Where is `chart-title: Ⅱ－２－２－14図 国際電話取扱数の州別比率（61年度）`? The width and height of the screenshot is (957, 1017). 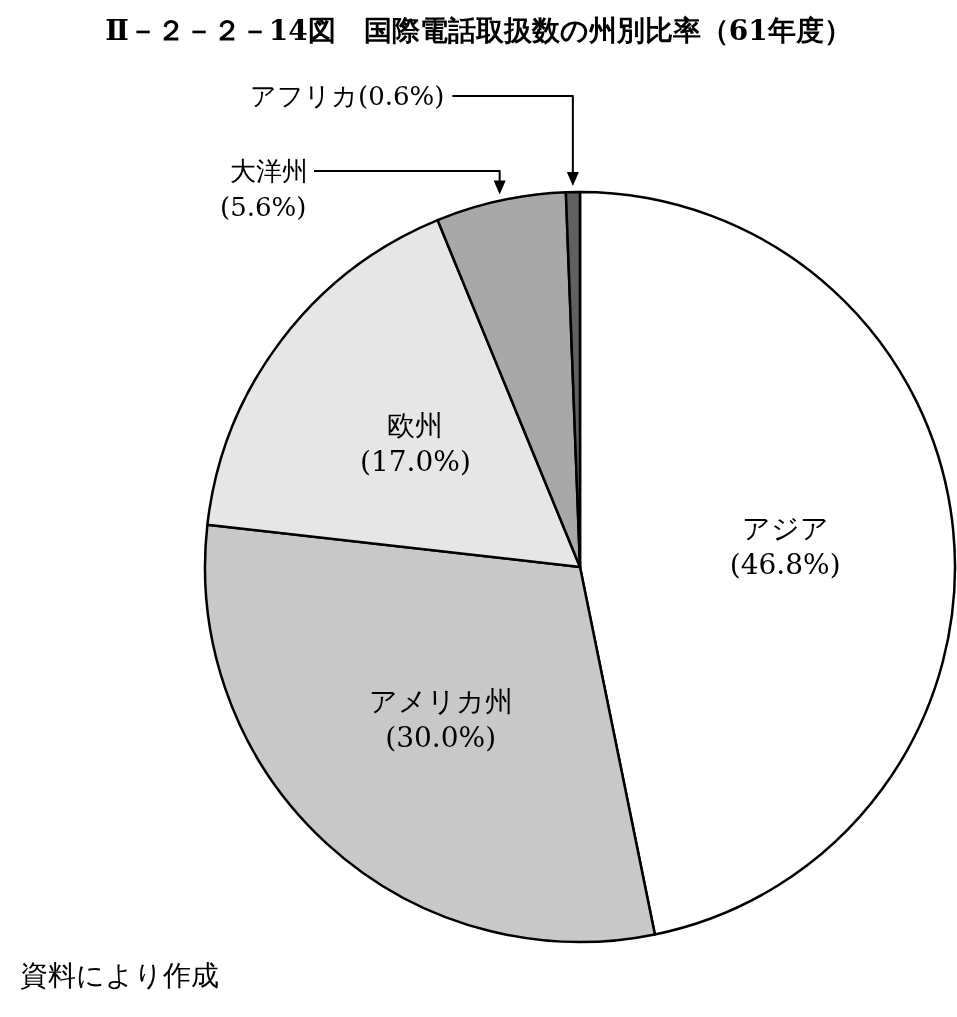 chart-title: Ⅱ－２－２－14図 国際電話取扱数の州別比率（61年度） is located at coordinates (478, 30).